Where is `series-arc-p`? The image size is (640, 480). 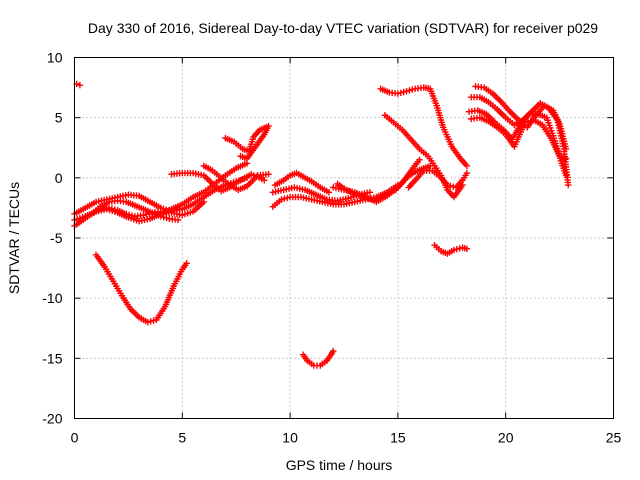 series-arc-p is located at coordinates (451, 249).